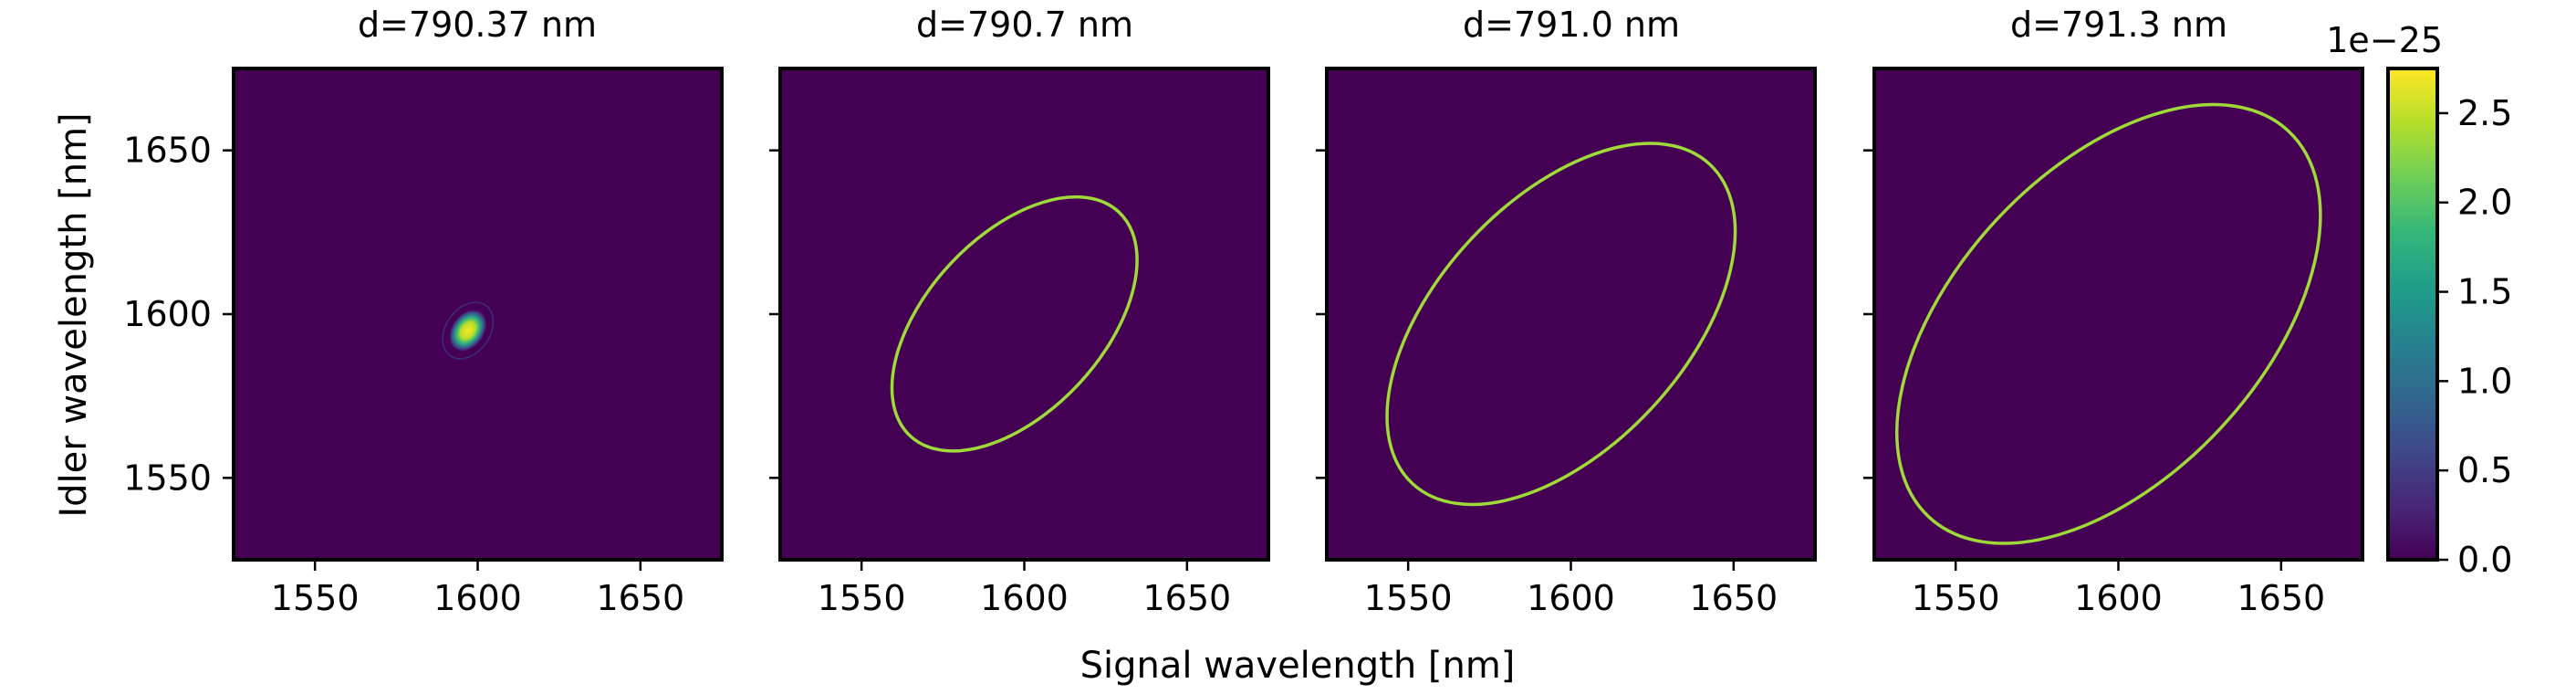  I want to click on colorbar-tick-label: 1.5, so click(2484, 292).